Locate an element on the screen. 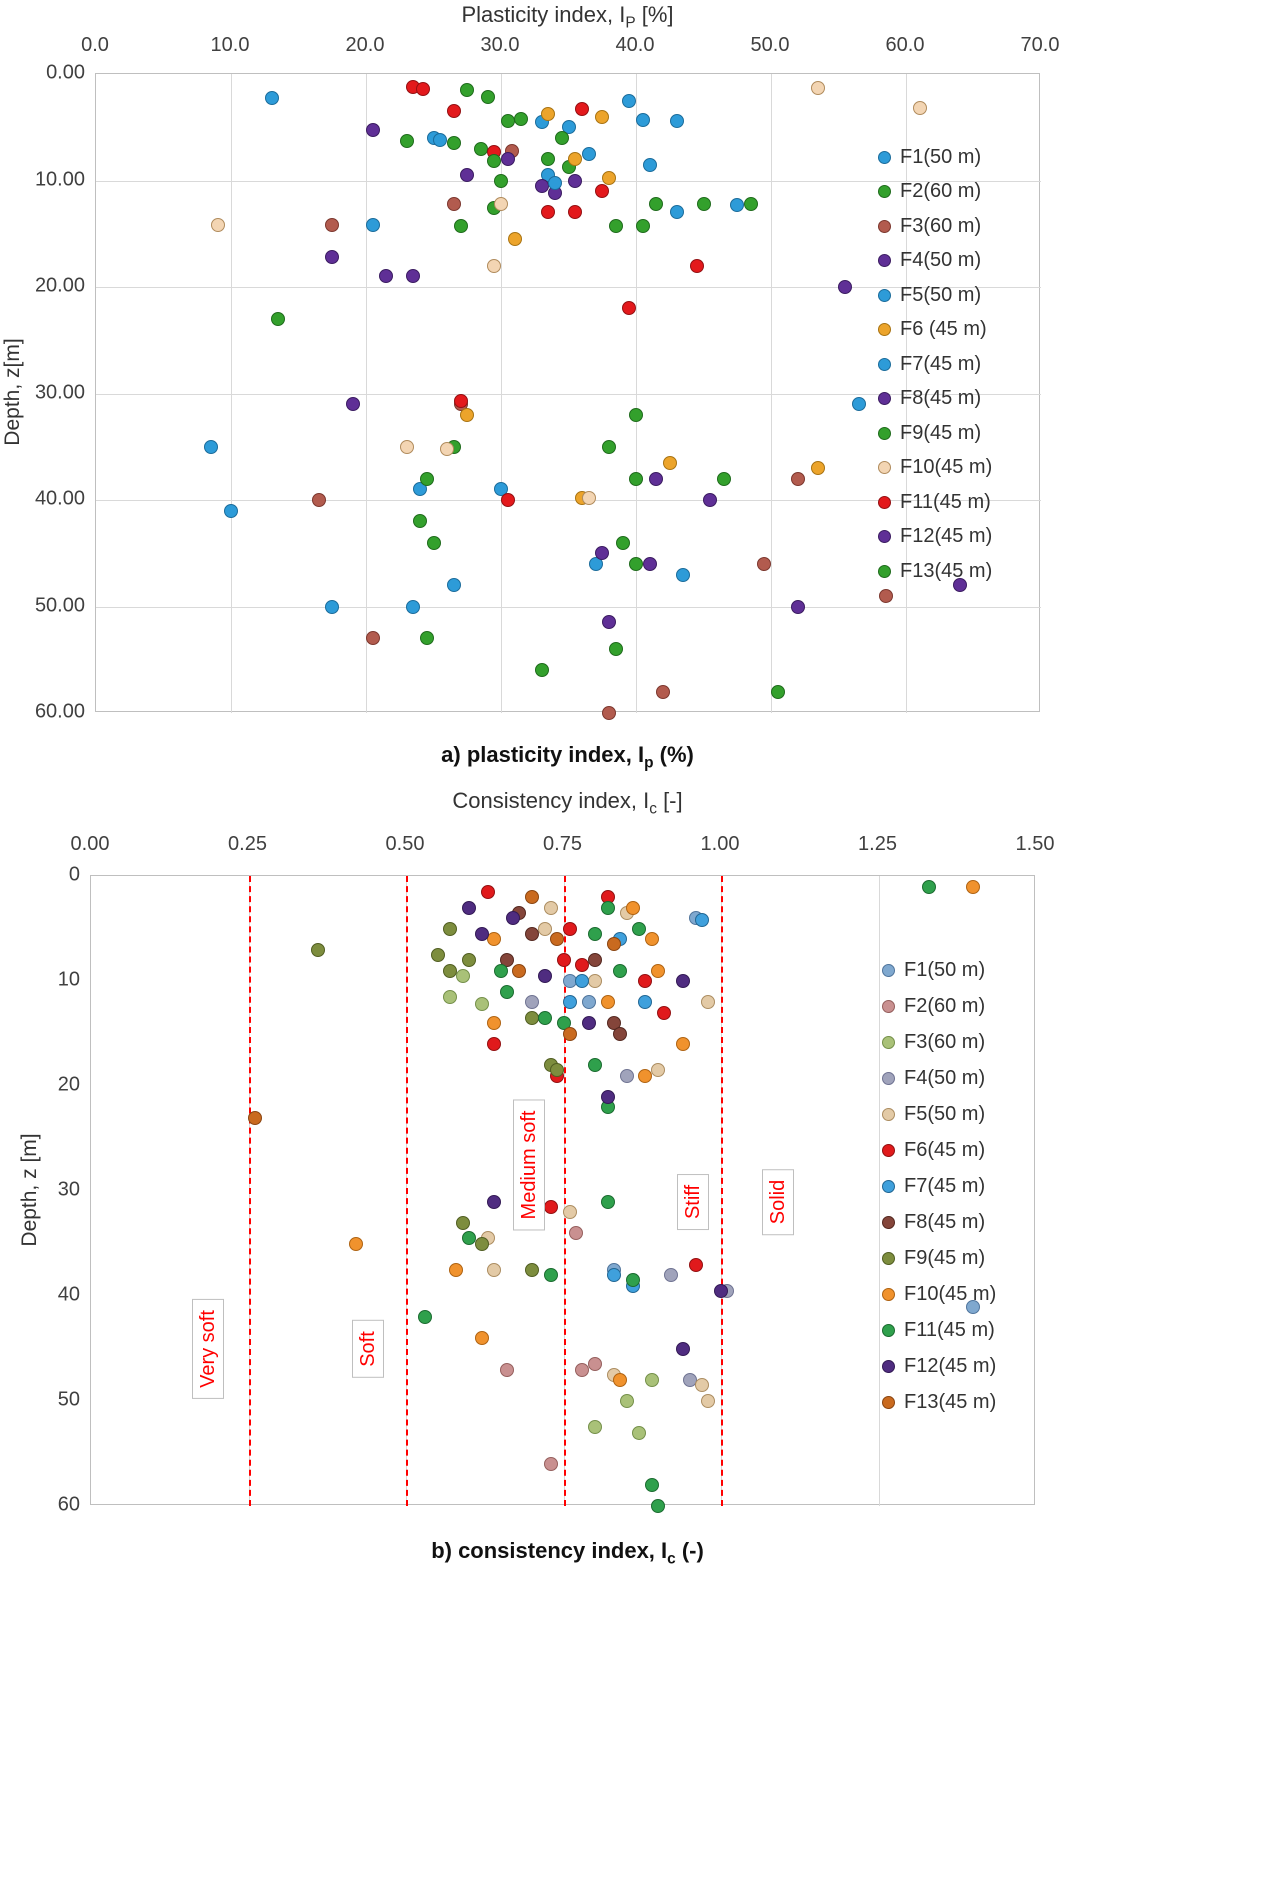  legend-label: F11(45 m) is located at coordinates (945, 501).